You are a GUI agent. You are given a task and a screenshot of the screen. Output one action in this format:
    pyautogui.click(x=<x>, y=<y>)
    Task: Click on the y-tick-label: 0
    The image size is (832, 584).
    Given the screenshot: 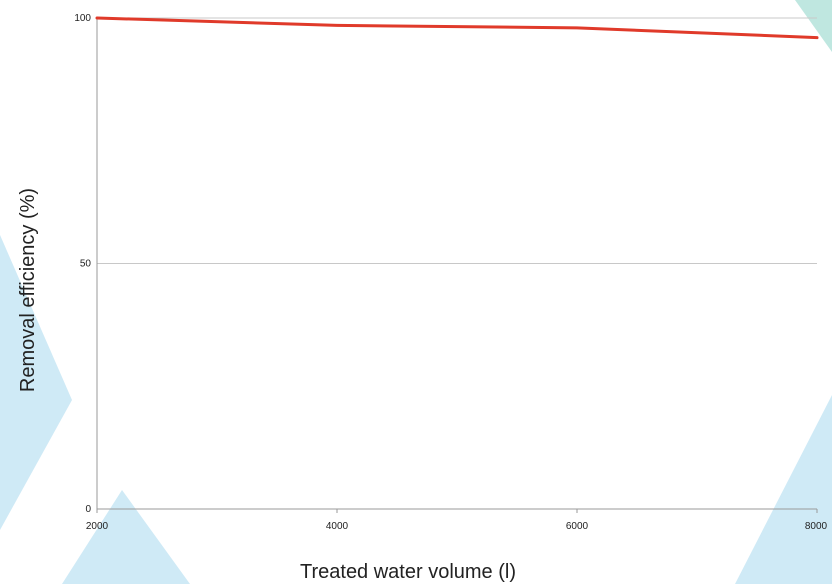 What is the action you would take?
    pyautogui.click(x=88, y=509)
    